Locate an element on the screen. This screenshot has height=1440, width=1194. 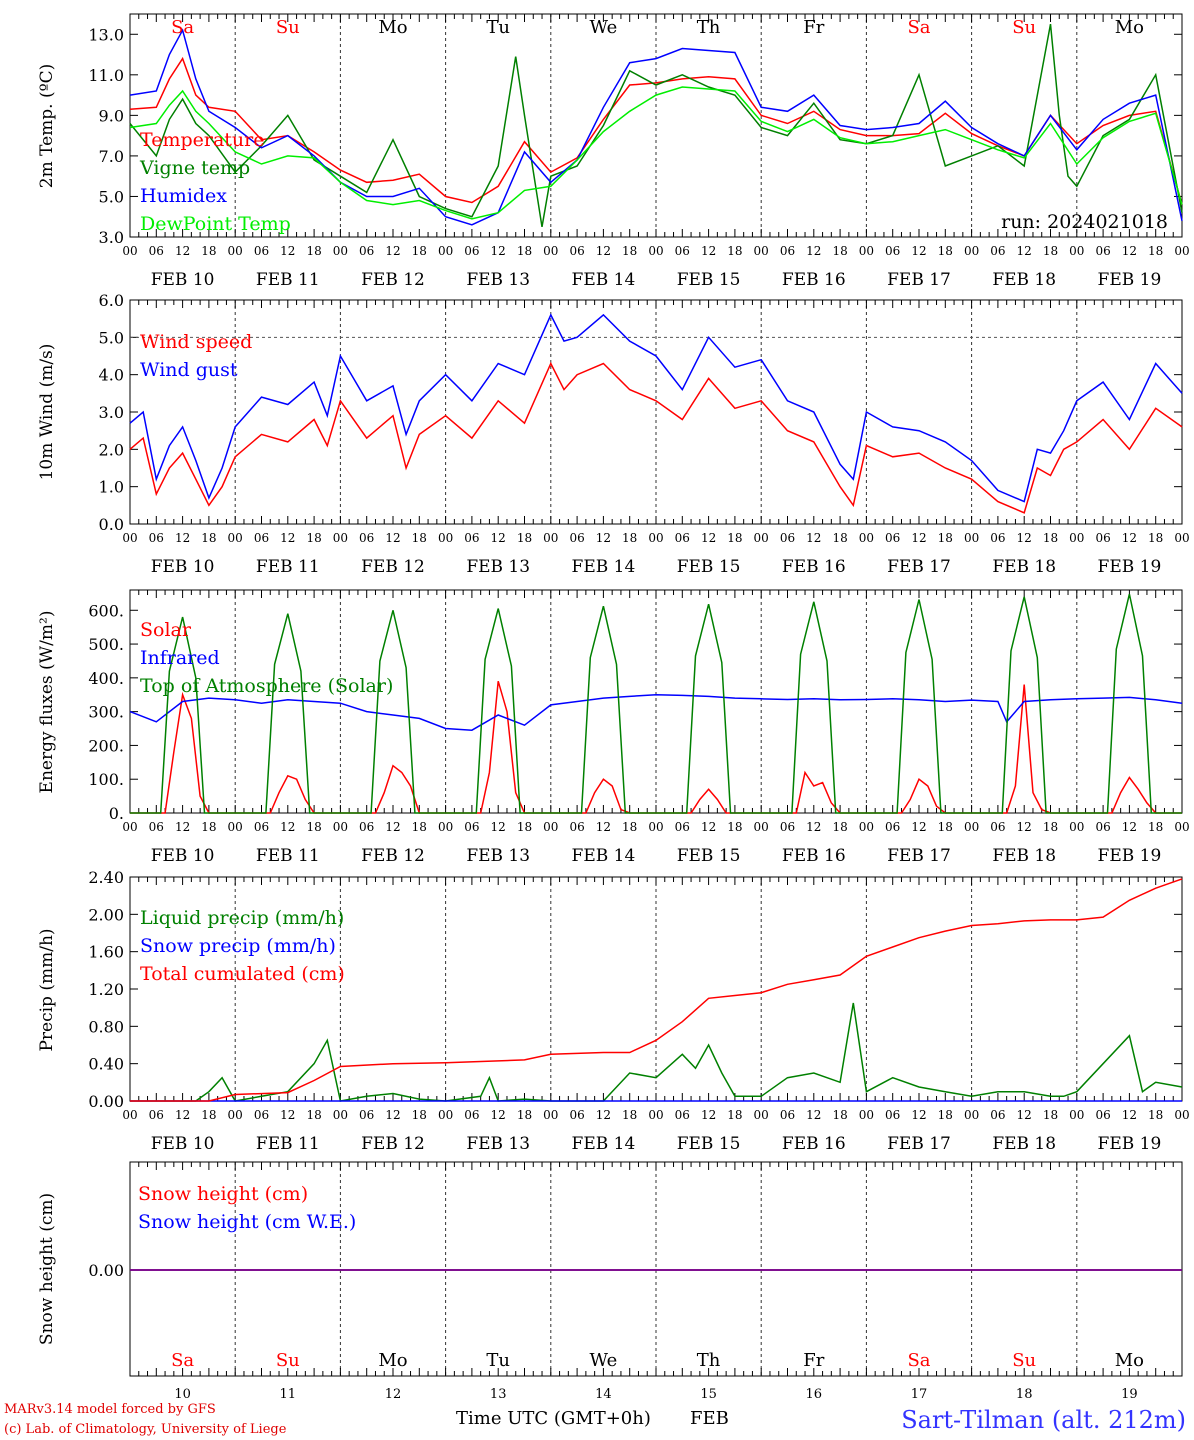
y-tick-label: 3.0 is located at coordinates (111, 237).